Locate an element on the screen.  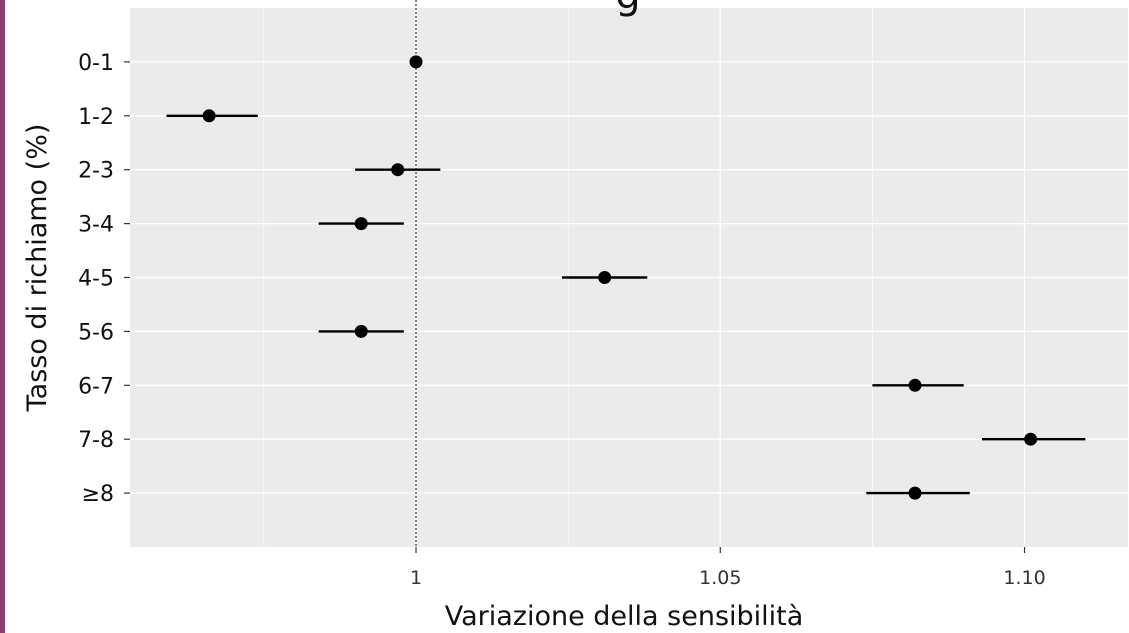
x-tick-label: 1.10 is located at coordinates (1024, 578).